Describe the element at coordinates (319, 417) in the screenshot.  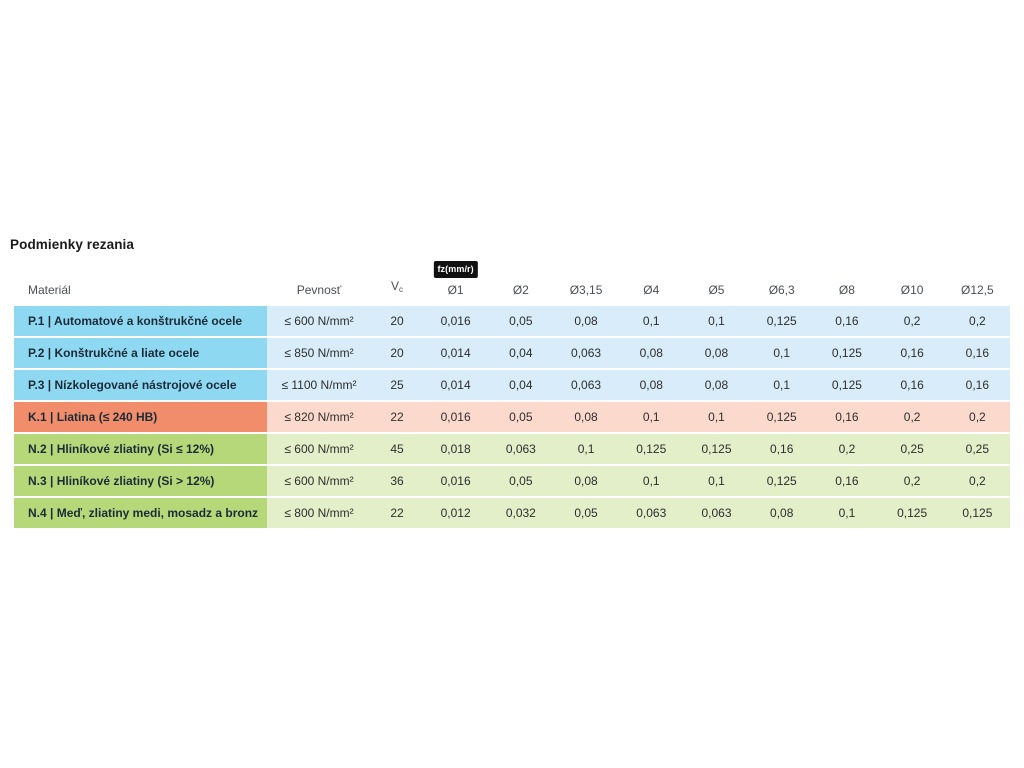
I see `strength-cell: ≤ 820 N/mm²` at that location.